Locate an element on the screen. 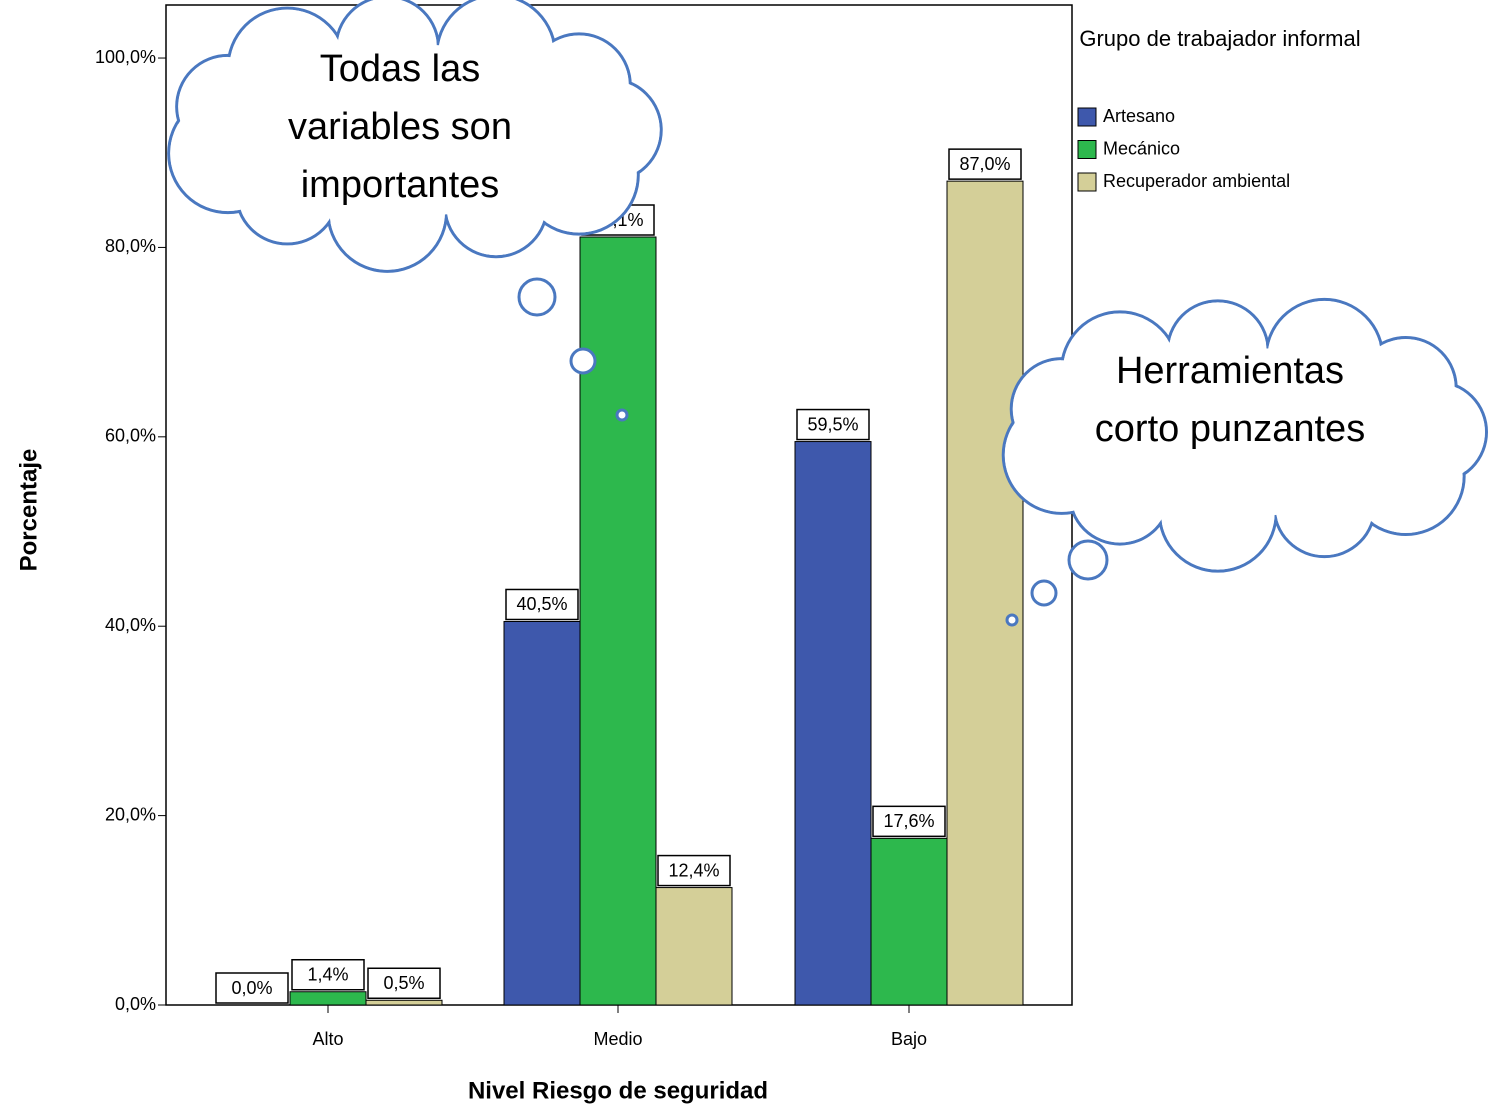 Image resolution: width=1490 pixels, height=1114 pixels. value-label: 0,5% is located at coordinates (403, 983).